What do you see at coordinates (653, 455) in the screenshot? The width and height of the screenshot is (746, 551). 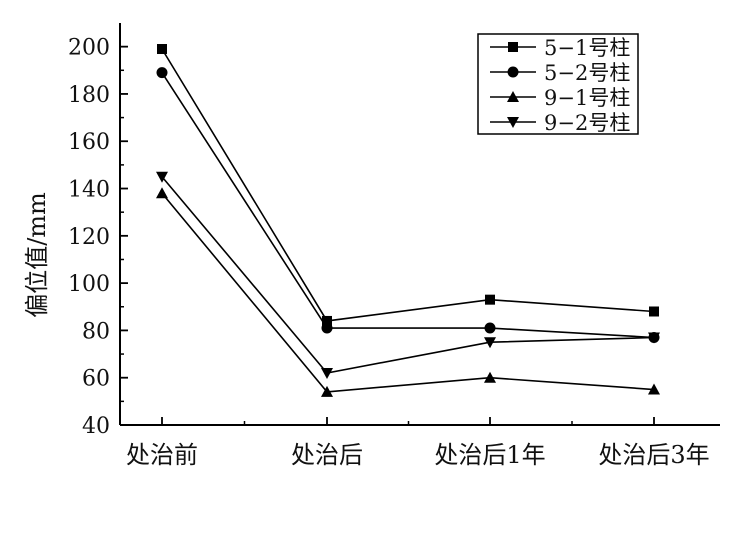 I see `x-tick-label: 处治后3年` at bounding box center [653, 455].